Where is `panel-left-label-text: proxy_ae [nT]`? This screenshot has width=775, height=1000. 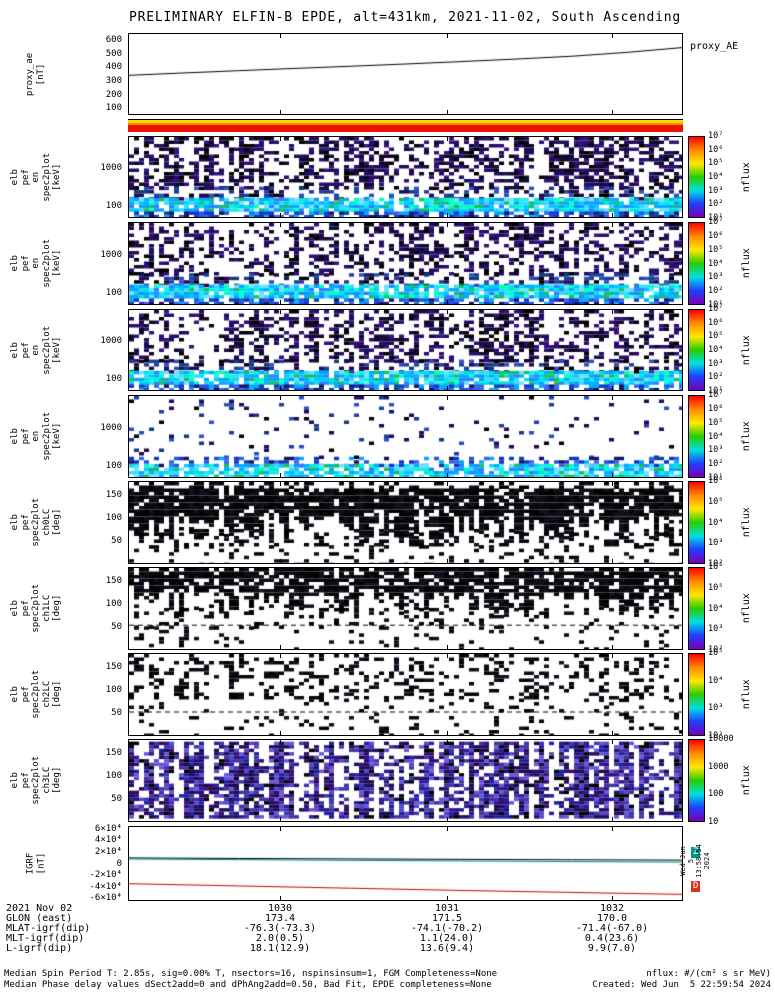
panel-left-label-text: proxy_ae [nT] is located at coordinates (35, 74).